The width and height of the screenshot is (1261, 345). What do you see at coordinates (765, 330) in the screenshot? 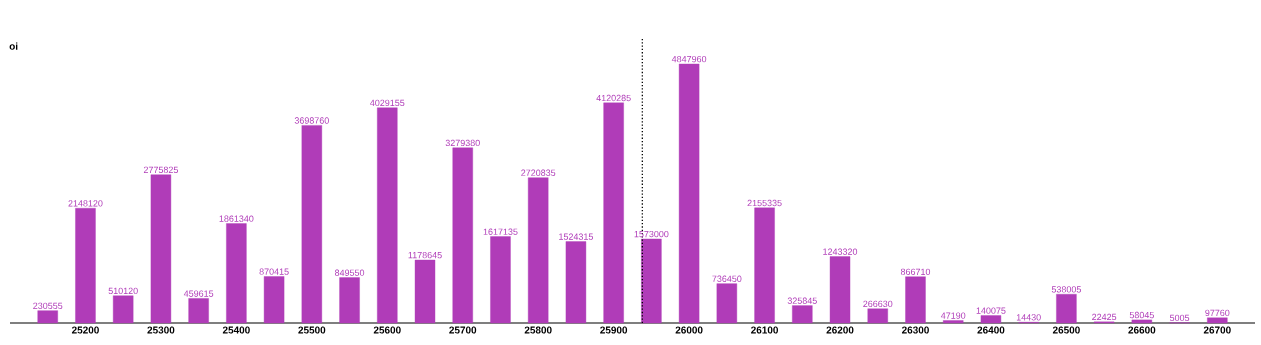
I see `x-tick-label: 26100` at bounding box center [765, 330].